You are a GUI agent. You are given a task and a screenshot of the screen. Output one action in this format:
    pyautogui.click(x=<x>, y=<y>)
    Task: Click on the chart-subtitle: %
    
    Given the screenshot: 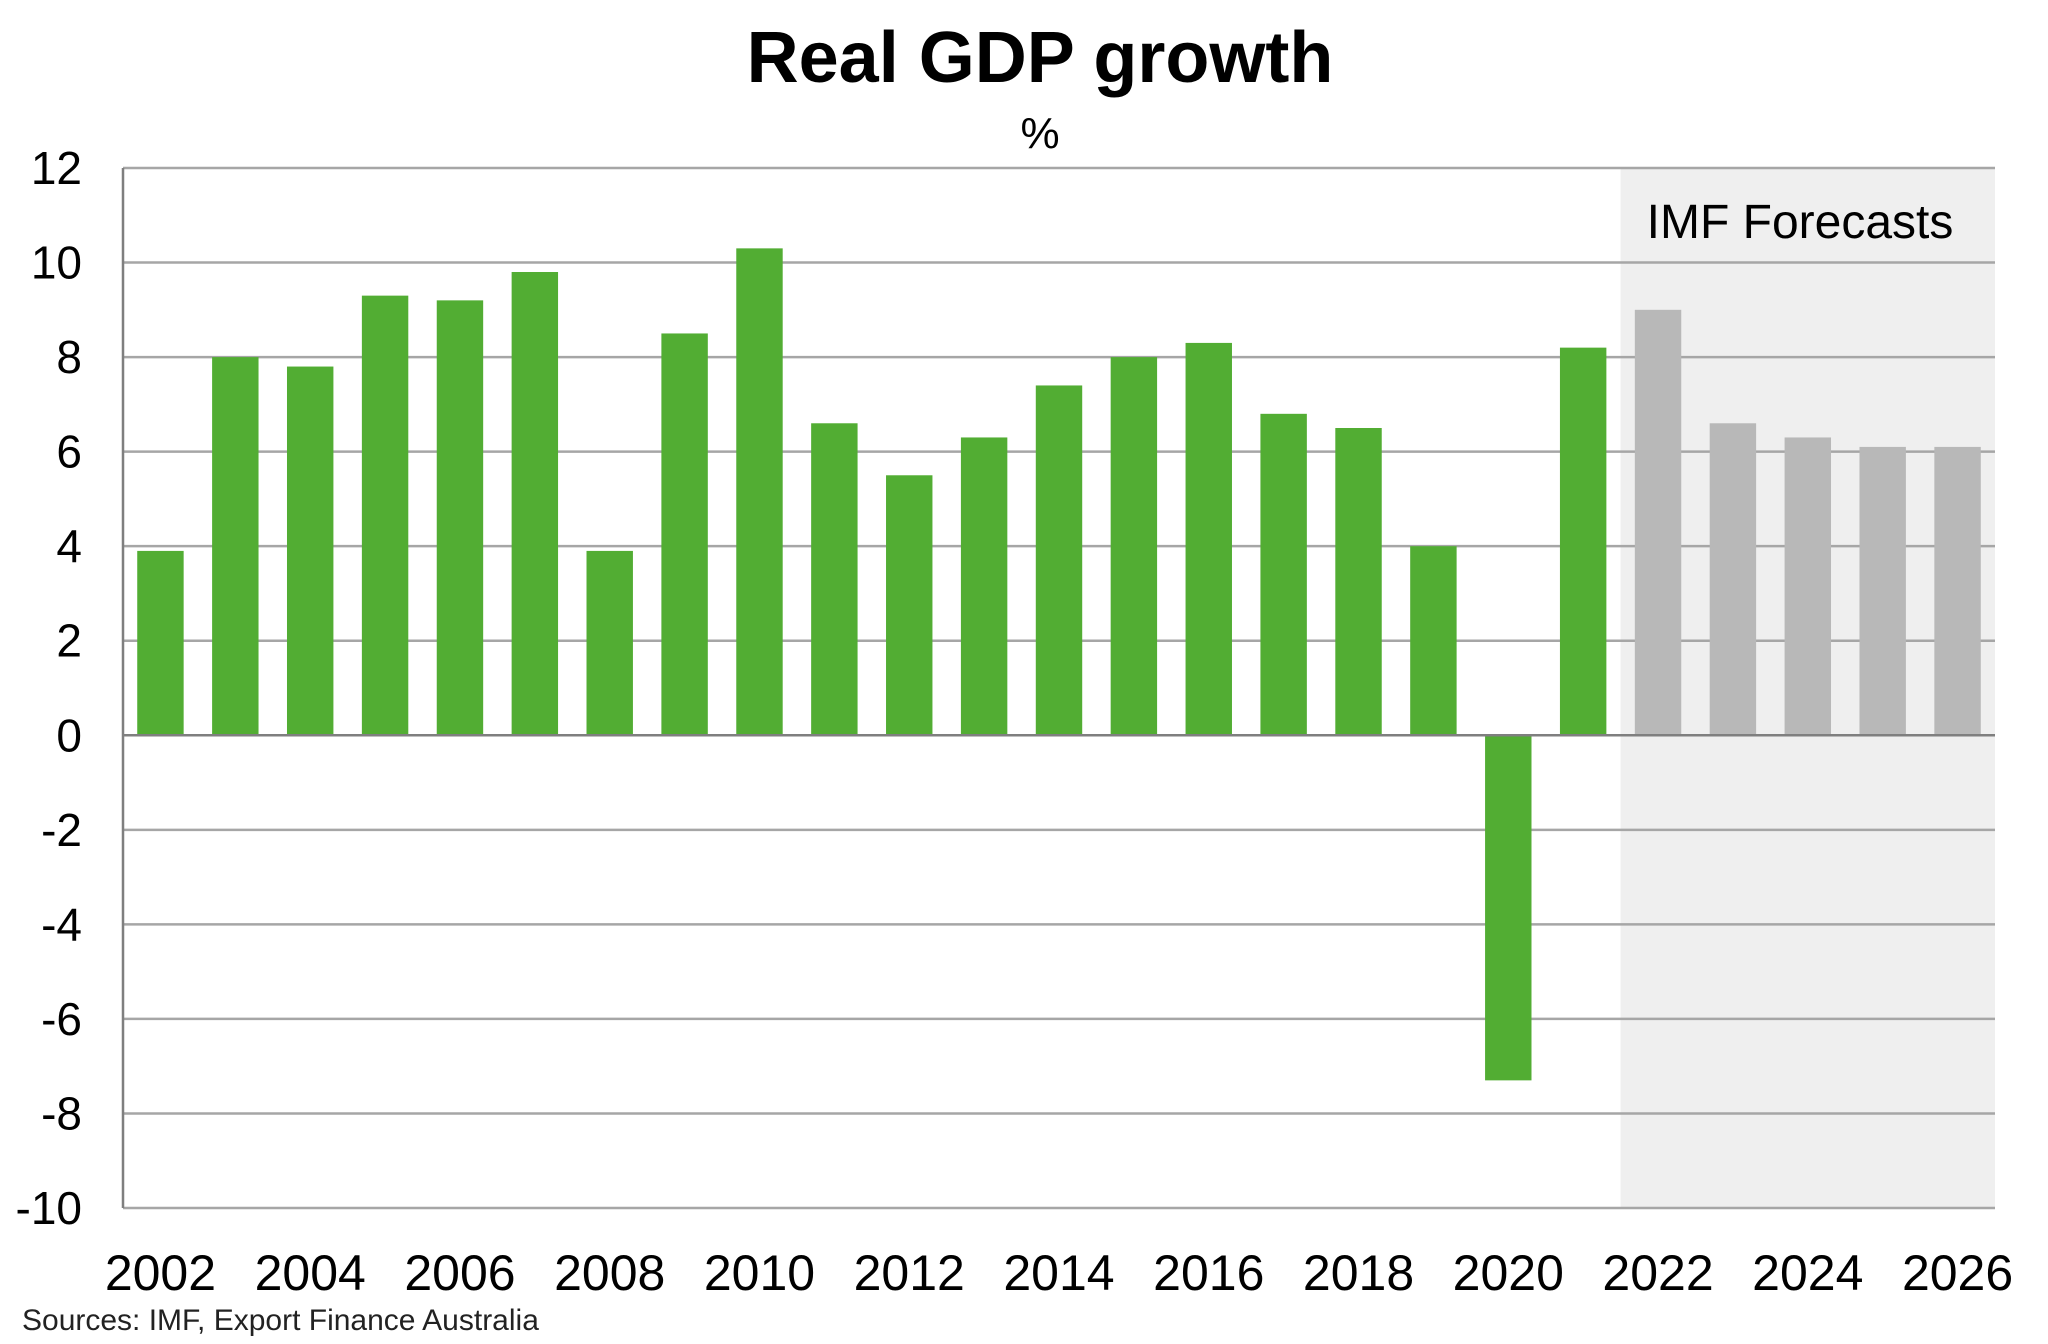 What is the action you would take?
    pyautogui.click(x=1039, y=133)
    